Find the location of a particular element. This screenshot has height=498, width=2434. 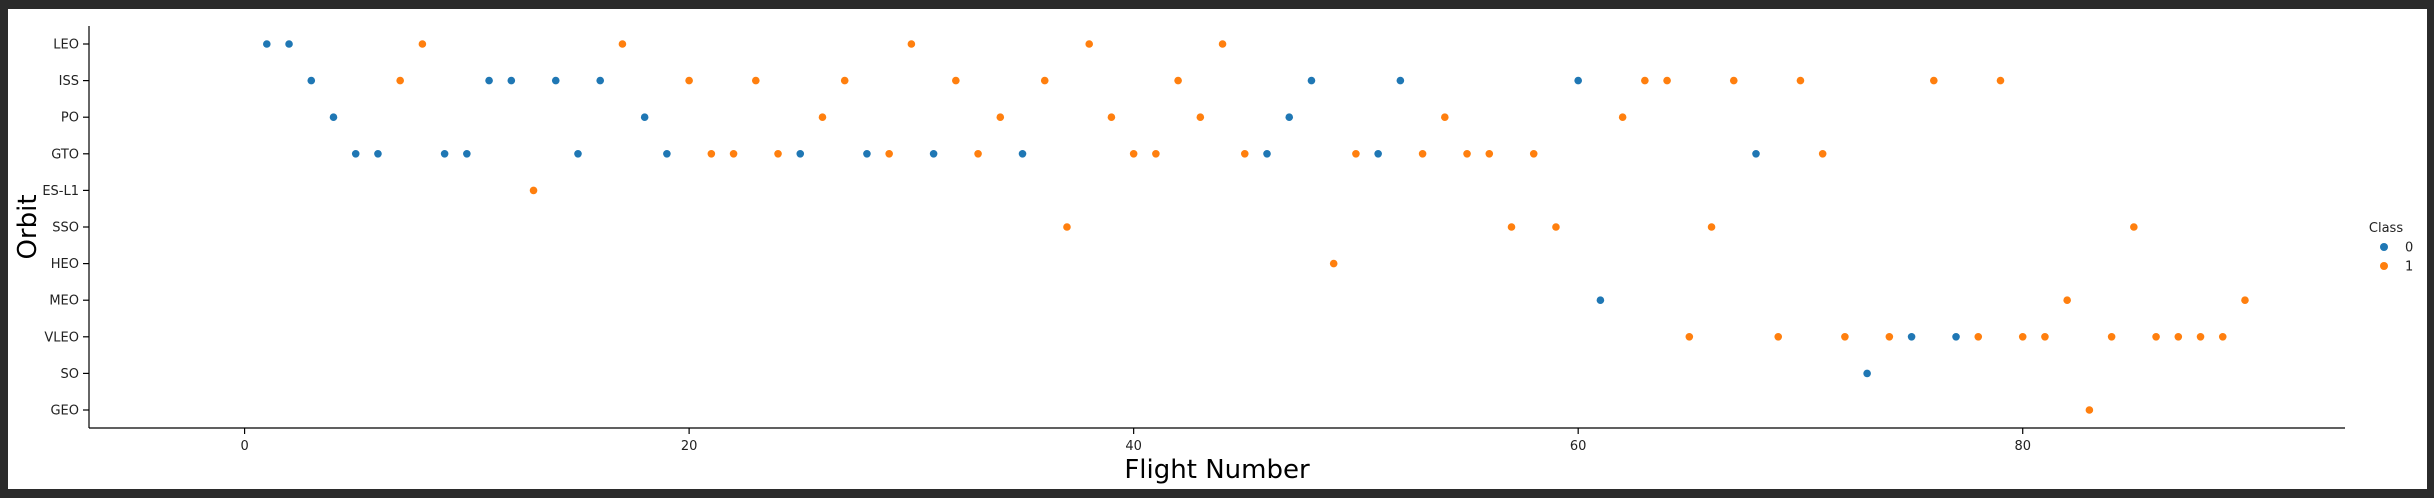

legend: Class 01 is located at coordinates (2391, 248).